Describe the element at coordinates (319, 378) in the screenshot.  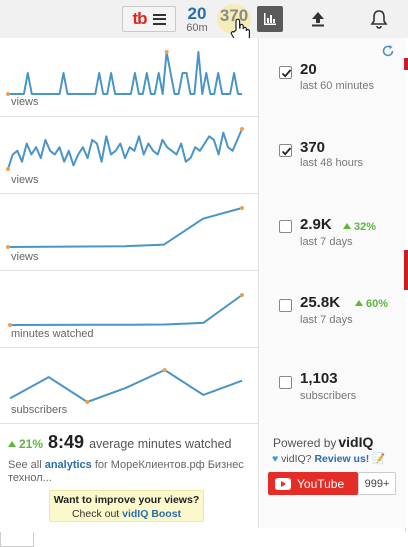
I see `subscribers-count: 1,103` at that location.